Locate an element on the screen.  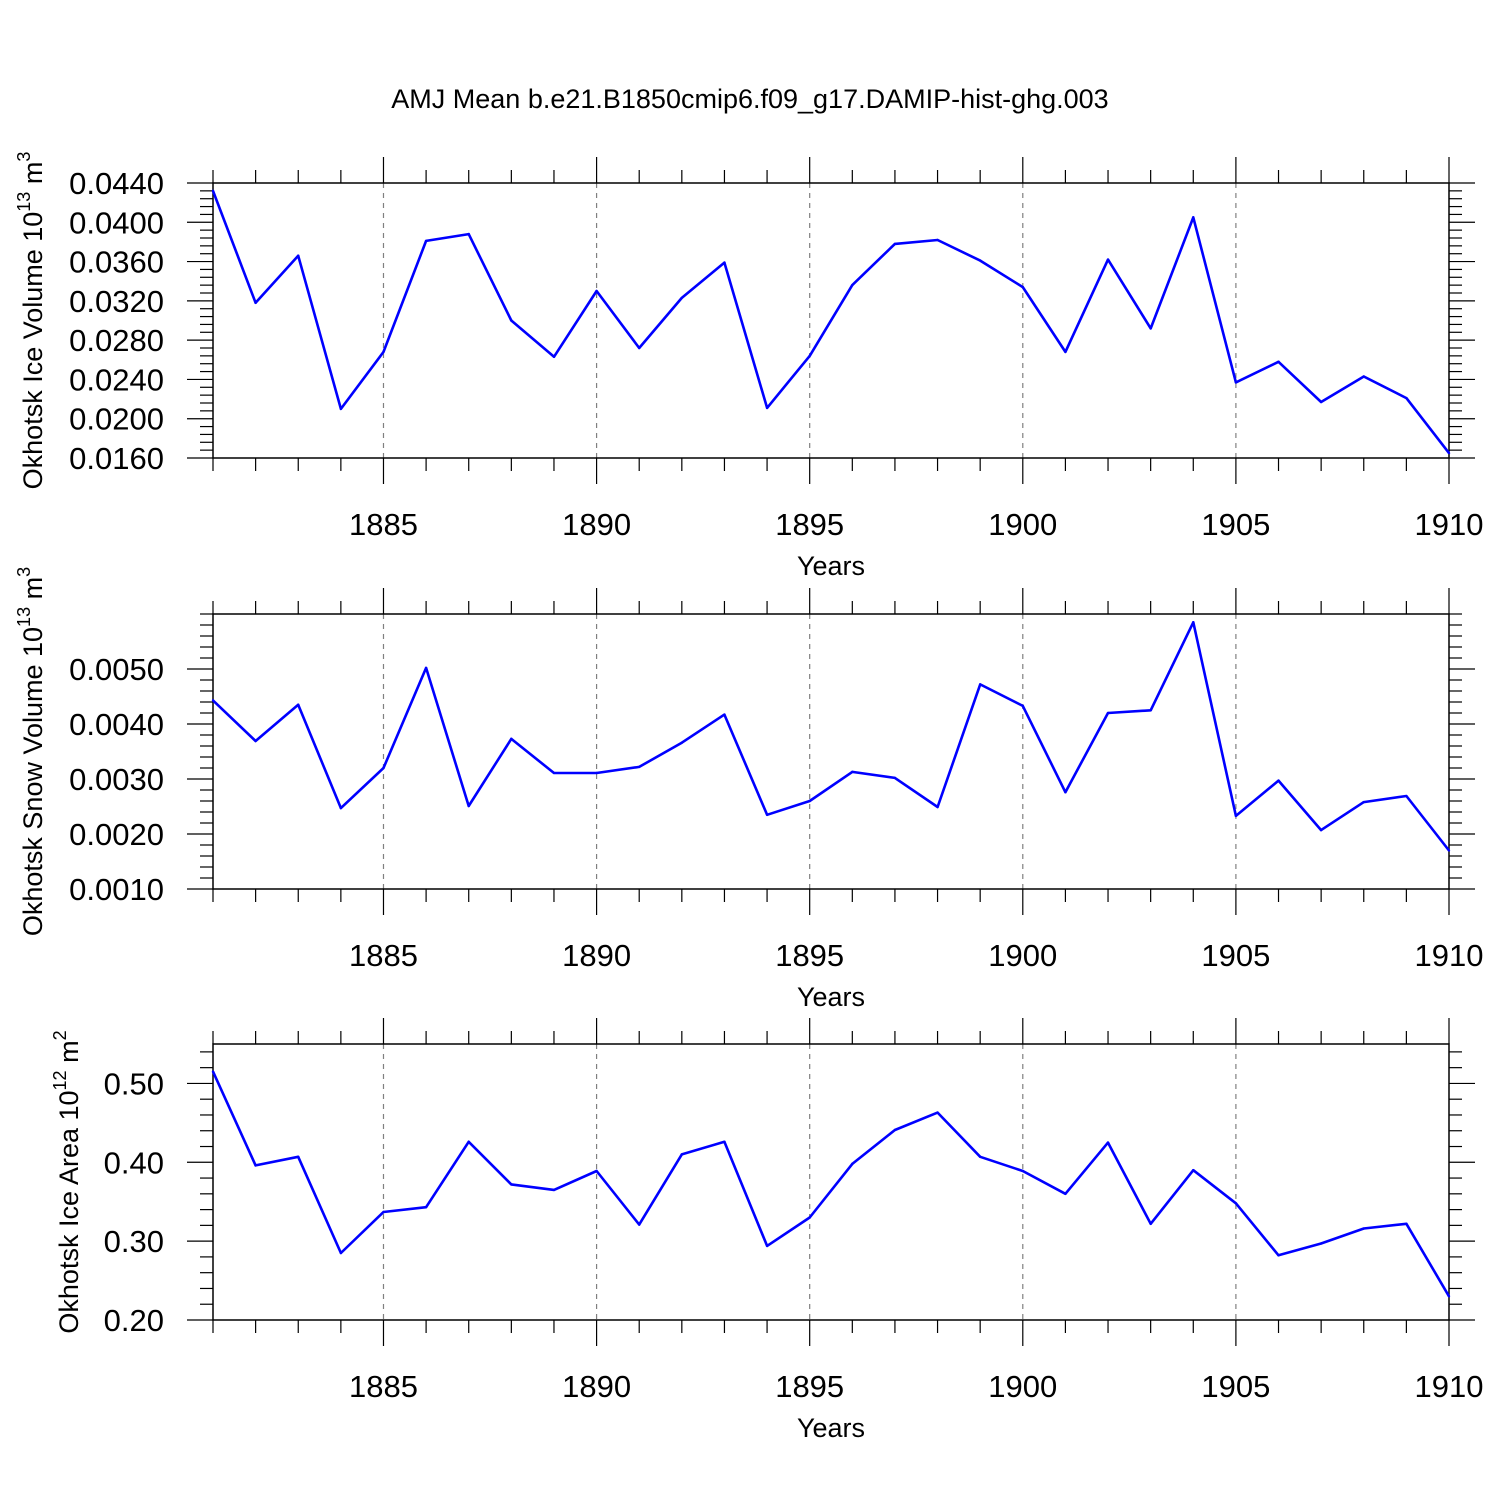
y-axis-label: Okhotsk Ice Area 1012 m2 is located at coordinates (67, 1181).